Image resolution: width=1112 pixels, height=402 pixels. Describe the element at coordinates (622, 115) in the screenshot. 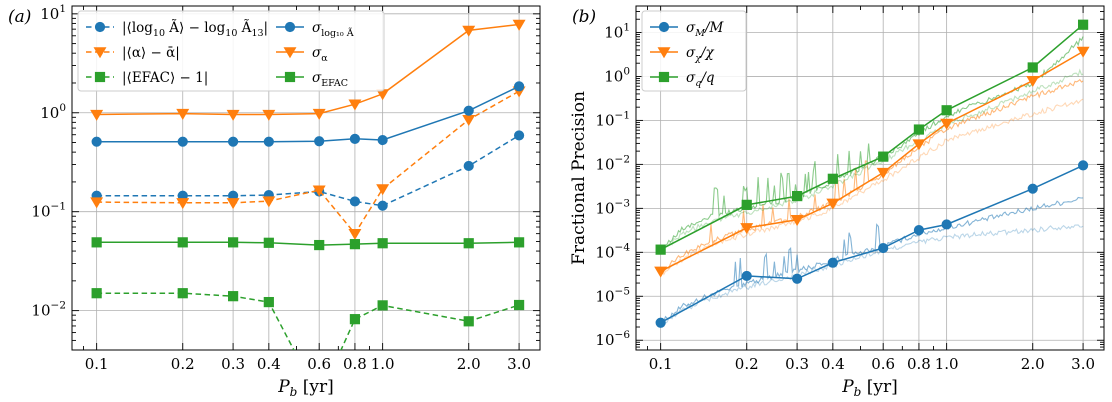

I see `y-tick-exponent: −1` at that location.